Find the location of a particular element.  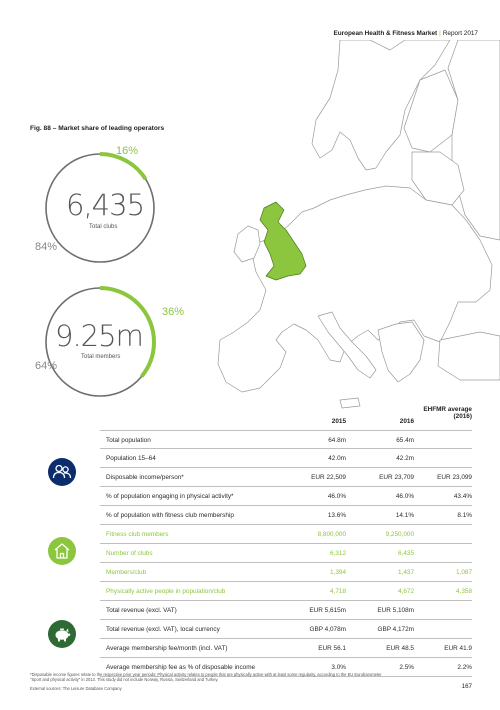

house-icon is located at coordinates (62, 551).